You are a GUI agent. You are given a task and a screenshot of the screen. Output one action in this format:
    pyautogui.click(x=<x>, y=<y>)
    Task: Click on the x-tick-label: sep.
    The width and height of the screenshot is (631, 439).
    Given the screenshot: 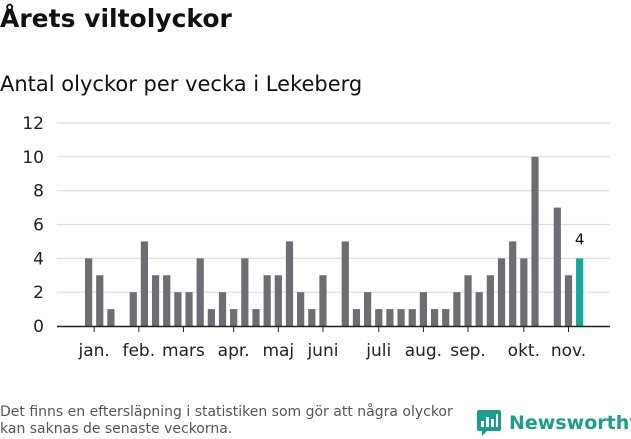 What is the action you would take?
    pyautogui.click(x=468, y=351)
    